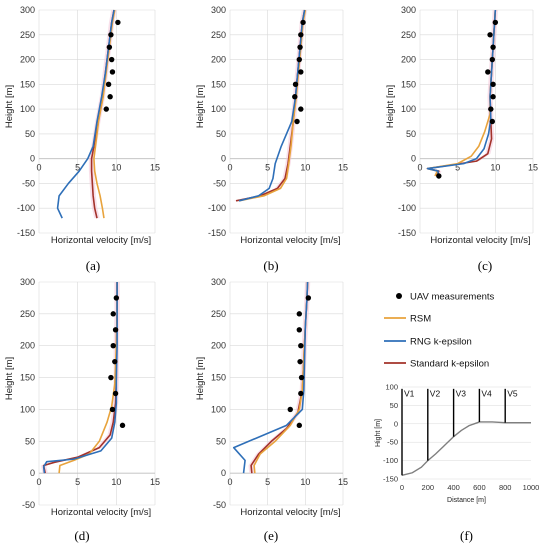 This screenshot has height=550, width=545. What do you see at coordinates (505, 487) in the screenshot?
I see `x-tick-label: 800` at bounding box center [505, 487].